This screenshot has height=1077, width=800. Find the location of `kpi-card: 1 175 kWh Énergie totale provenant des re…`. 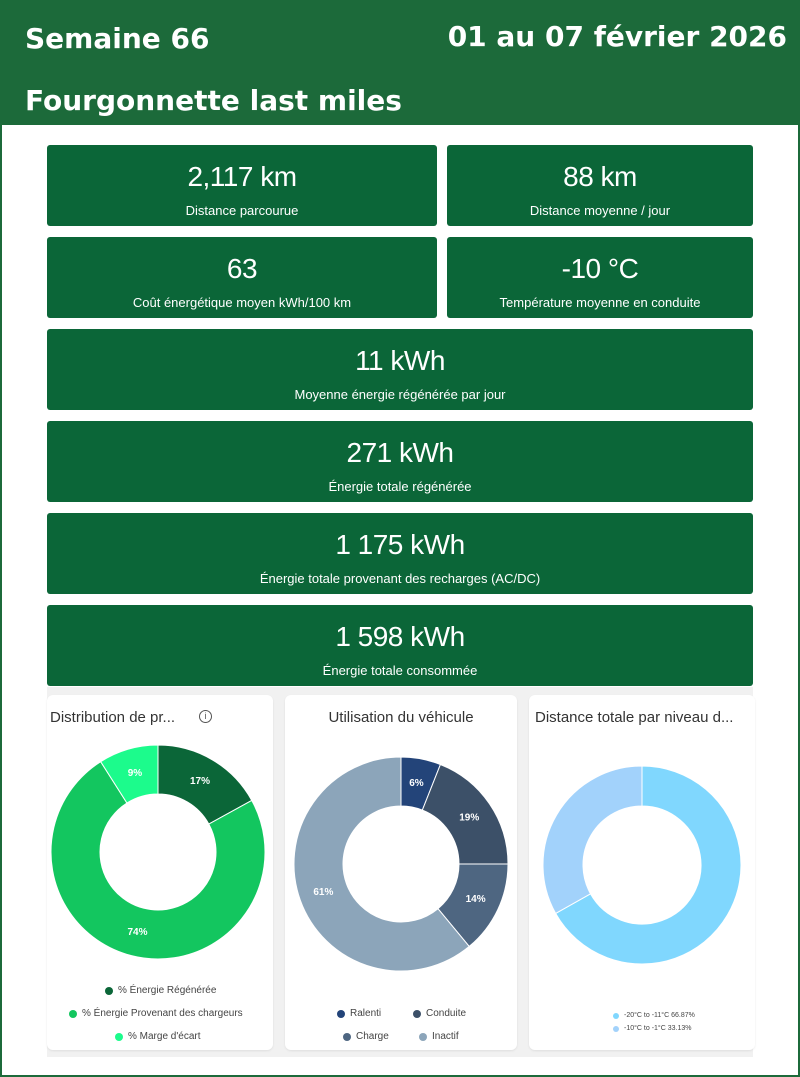

kpi-card: 1 175 kWh Énergie totale provenant des re… is located at coordinates (400, 553).